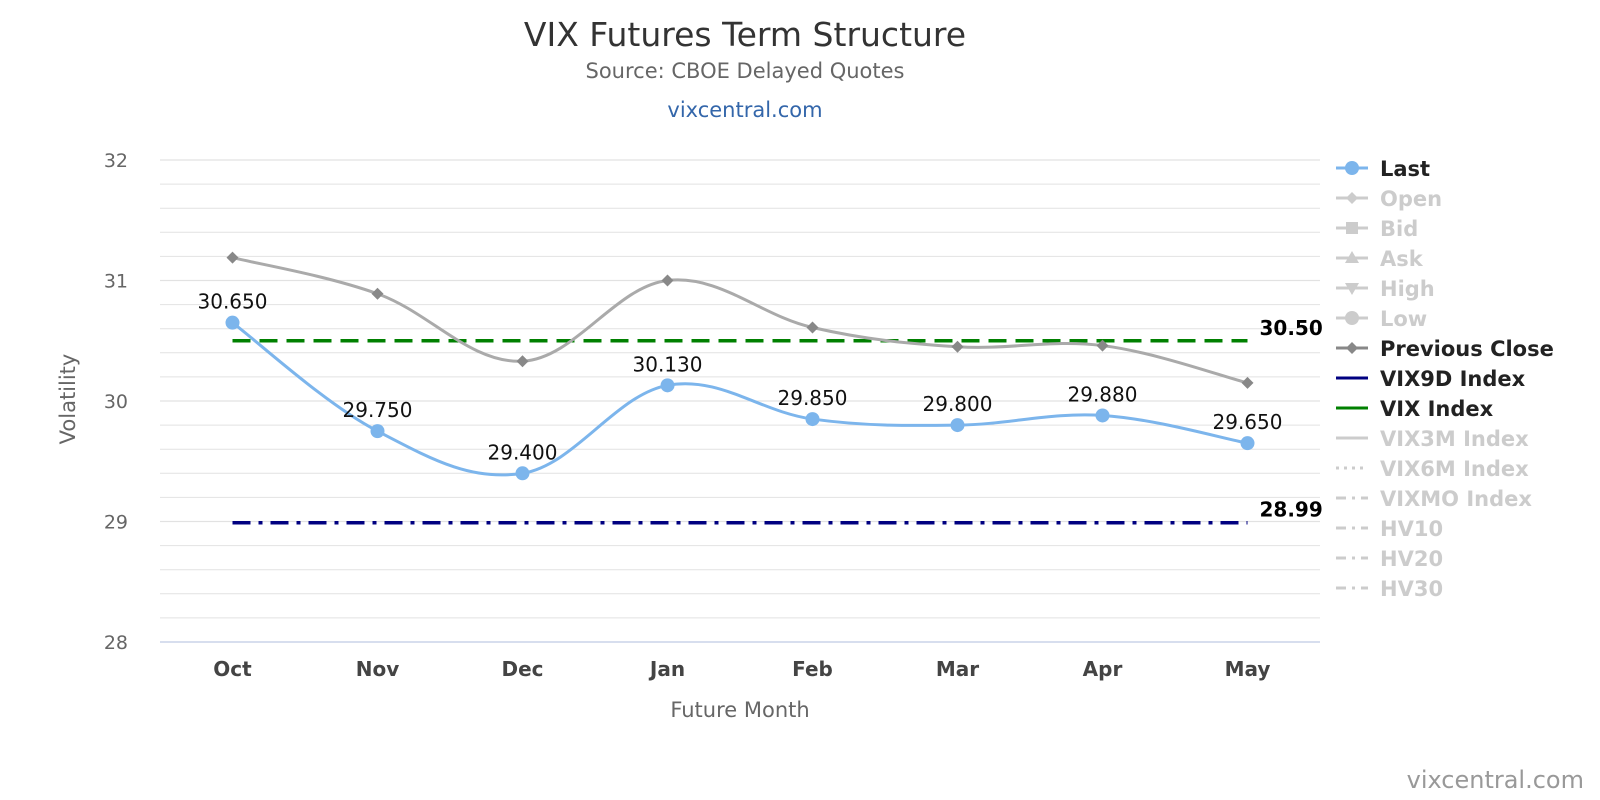 Image resolution: width=1600 pixels, height=800 pixels. I want to click on legend-label: VIX9D Index, so click(1453, 379).